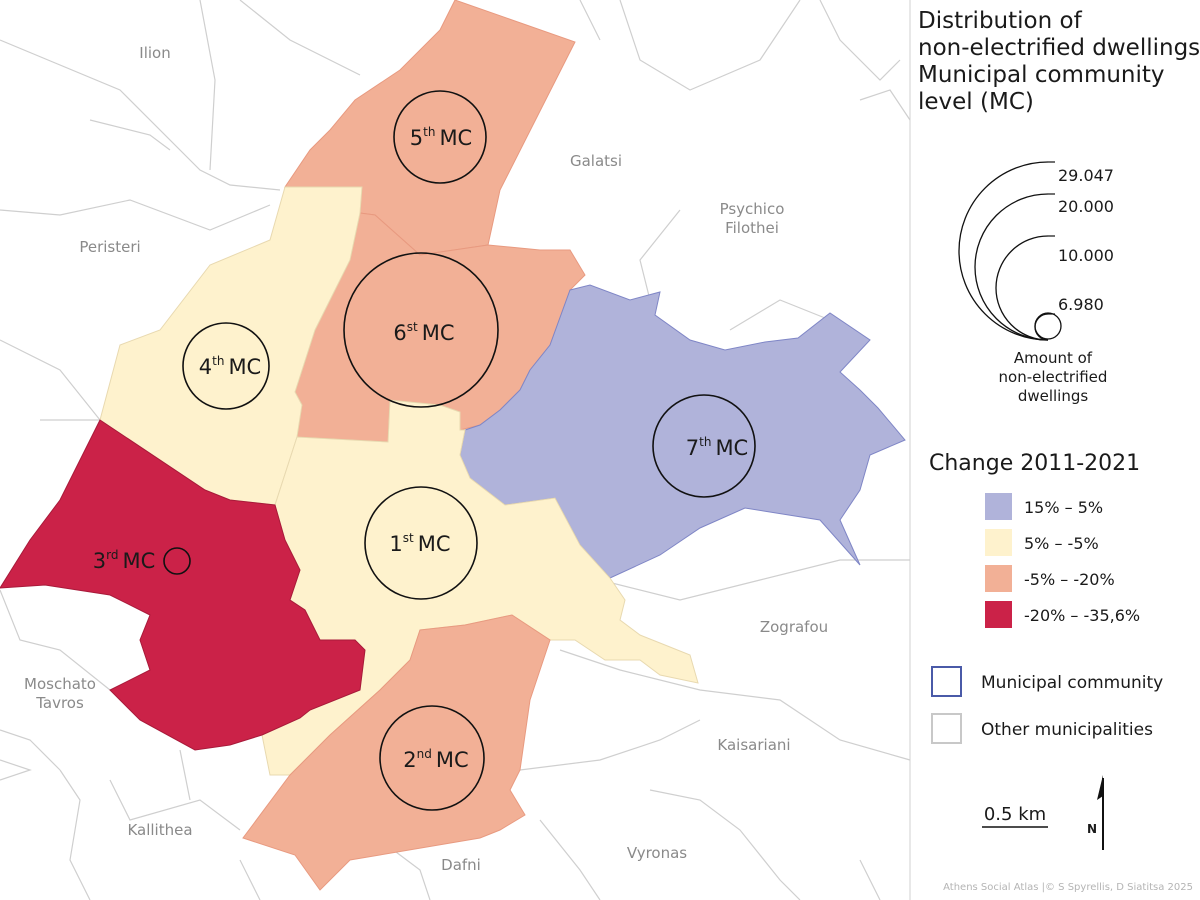  What do you see at coordinates (1072, 683) in the screenshot?
I see `boundary-label-0: Municipal community` at bounding box center [1072, 683].